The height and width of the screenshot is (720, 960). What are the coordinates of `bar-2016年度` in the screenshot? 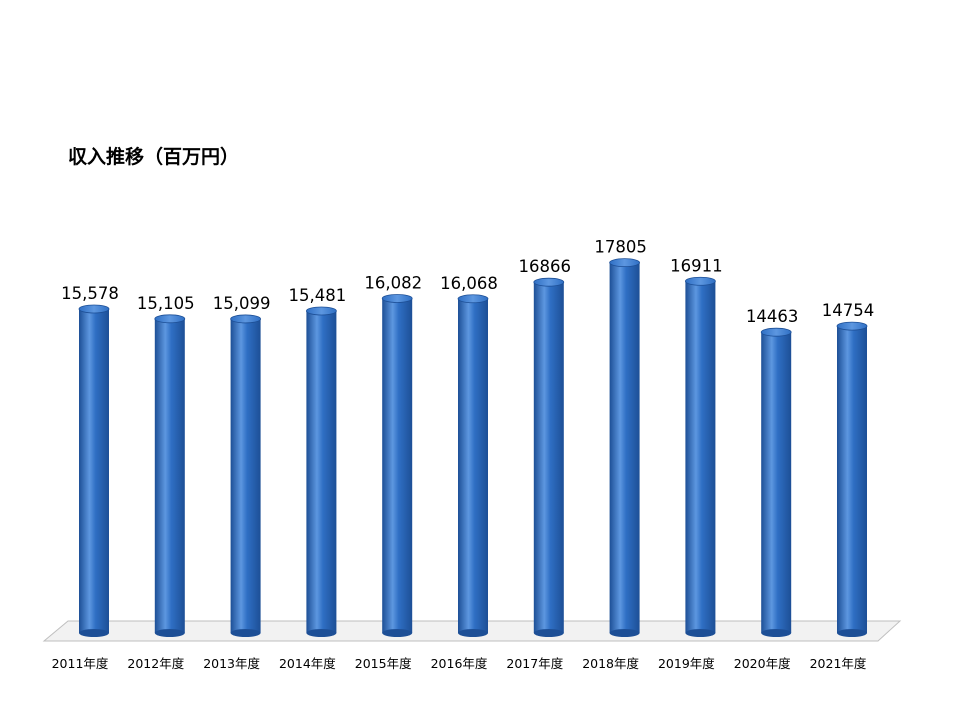 It's located at (473, 465).